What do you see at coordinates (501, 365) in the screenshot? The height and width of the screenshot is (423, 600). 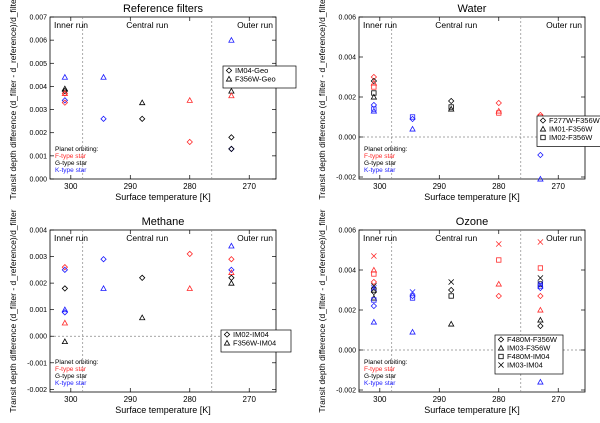 I see `legend-marker-cross` at bounding box center [501, 365].